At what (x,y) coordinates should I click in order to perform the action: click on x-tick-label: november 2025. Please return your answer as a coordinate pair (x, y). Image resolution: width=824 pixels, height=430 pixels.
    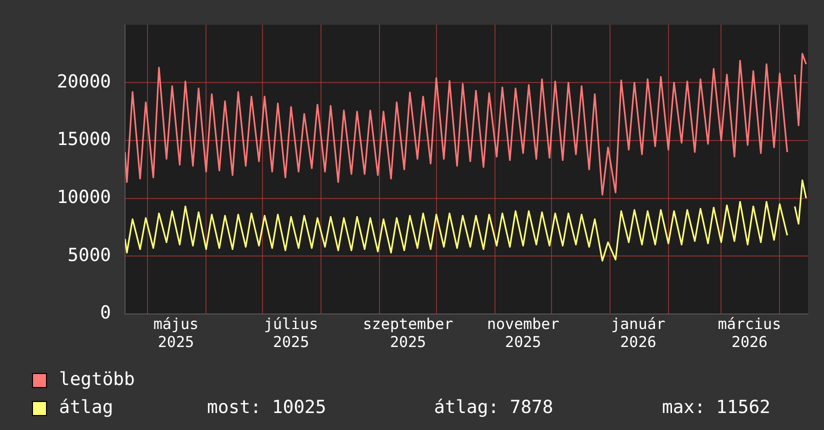
    Looking at the image, I should click on (523, 332).